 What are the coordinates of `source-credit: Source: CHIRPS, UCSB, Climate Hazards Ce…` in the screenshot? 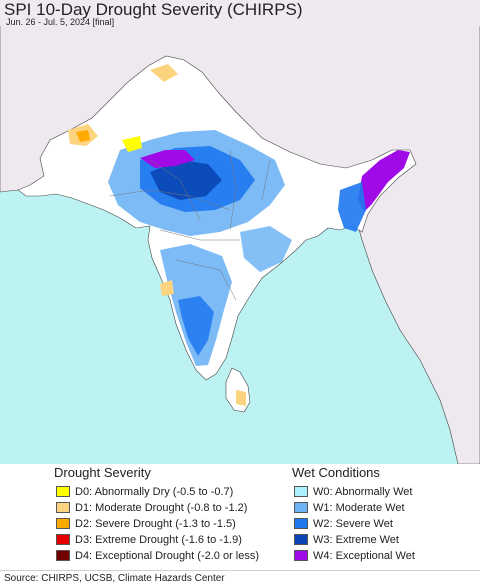 It's located at (114, 578).